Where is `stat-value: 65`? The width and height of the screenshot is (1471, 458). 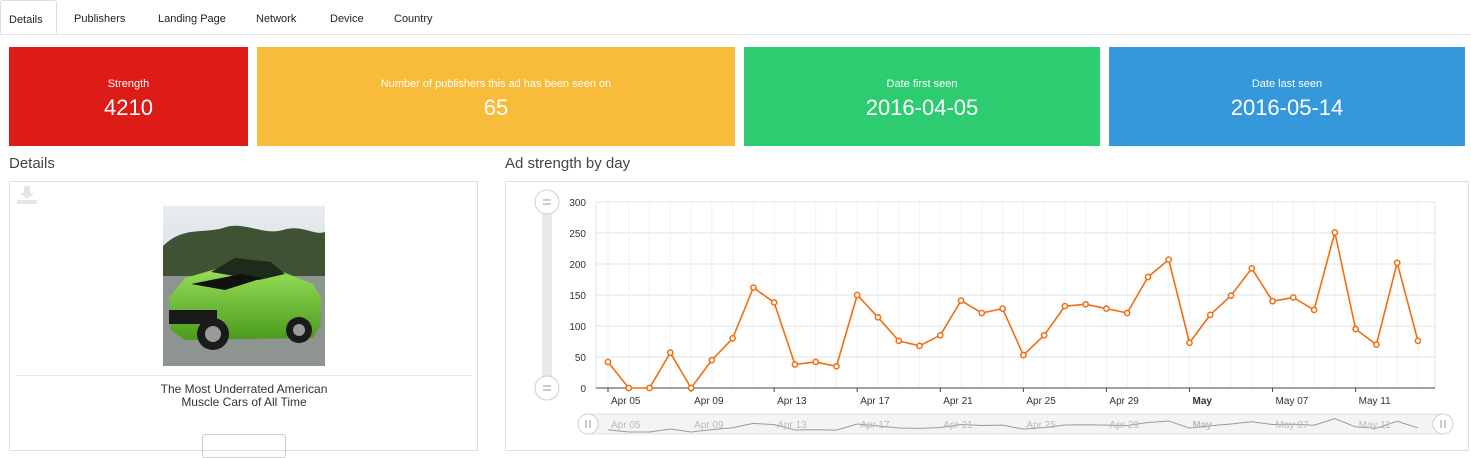 stat-value: 65 is located at coordinates (496, 107).